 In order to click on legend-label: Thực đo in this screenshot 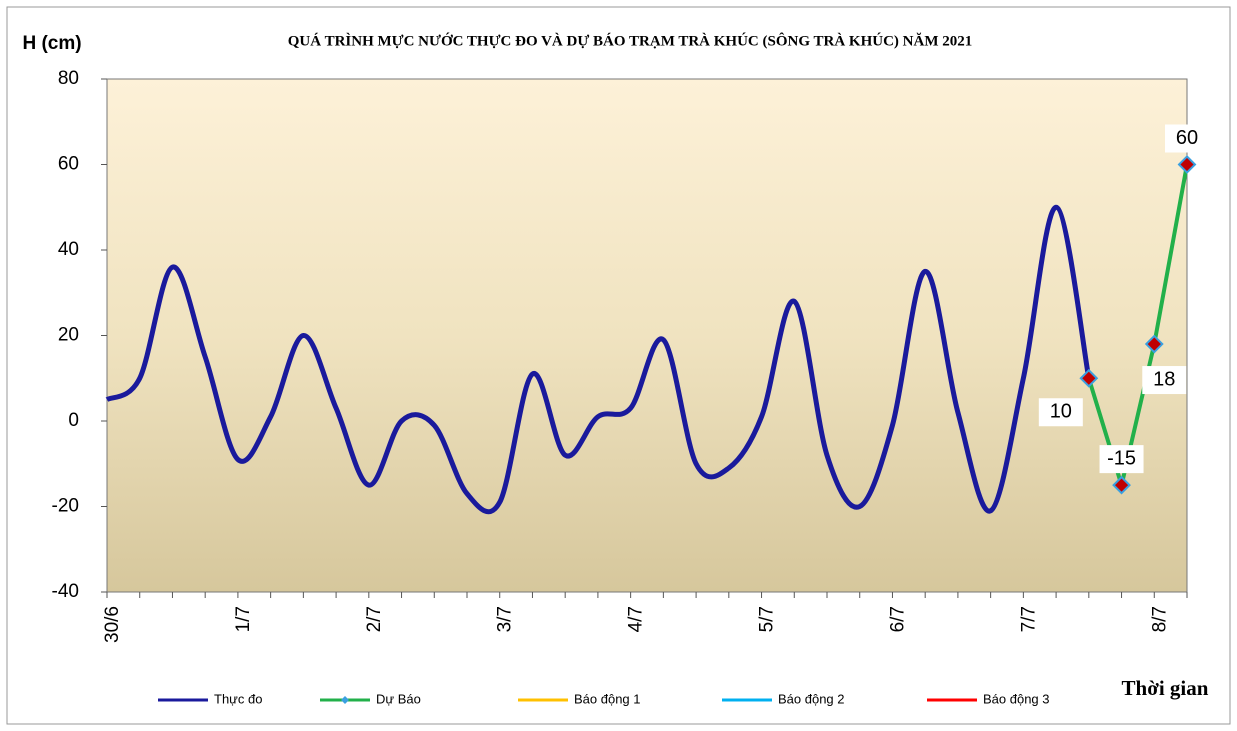, I will do `click(238, 698)`.